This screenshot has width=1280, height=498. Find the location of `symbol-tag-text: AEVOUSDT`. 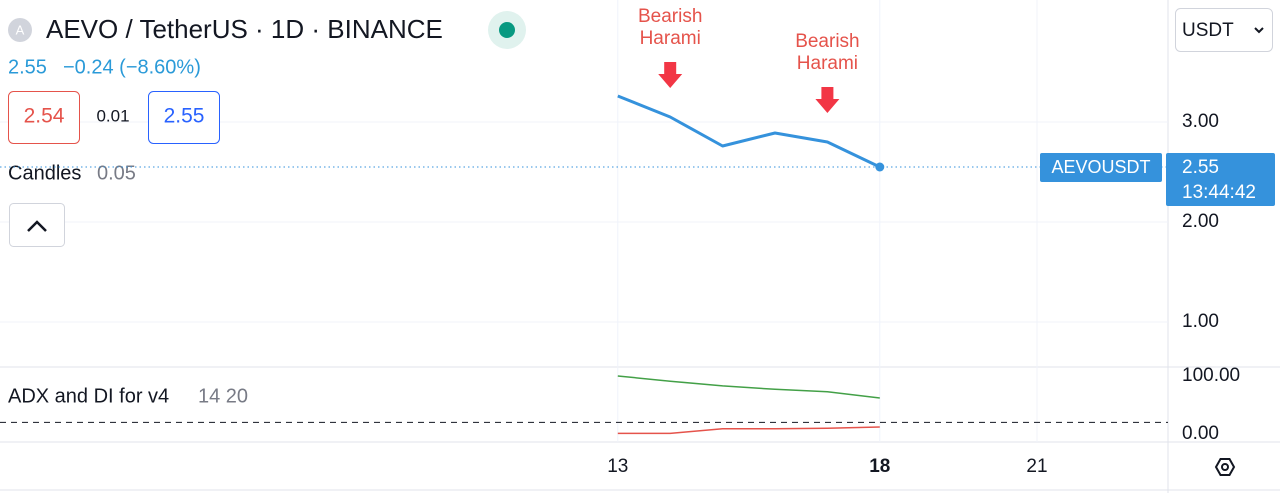

symbol-tag-text: AEVOUSDT is located at coordinates (1100, 167).